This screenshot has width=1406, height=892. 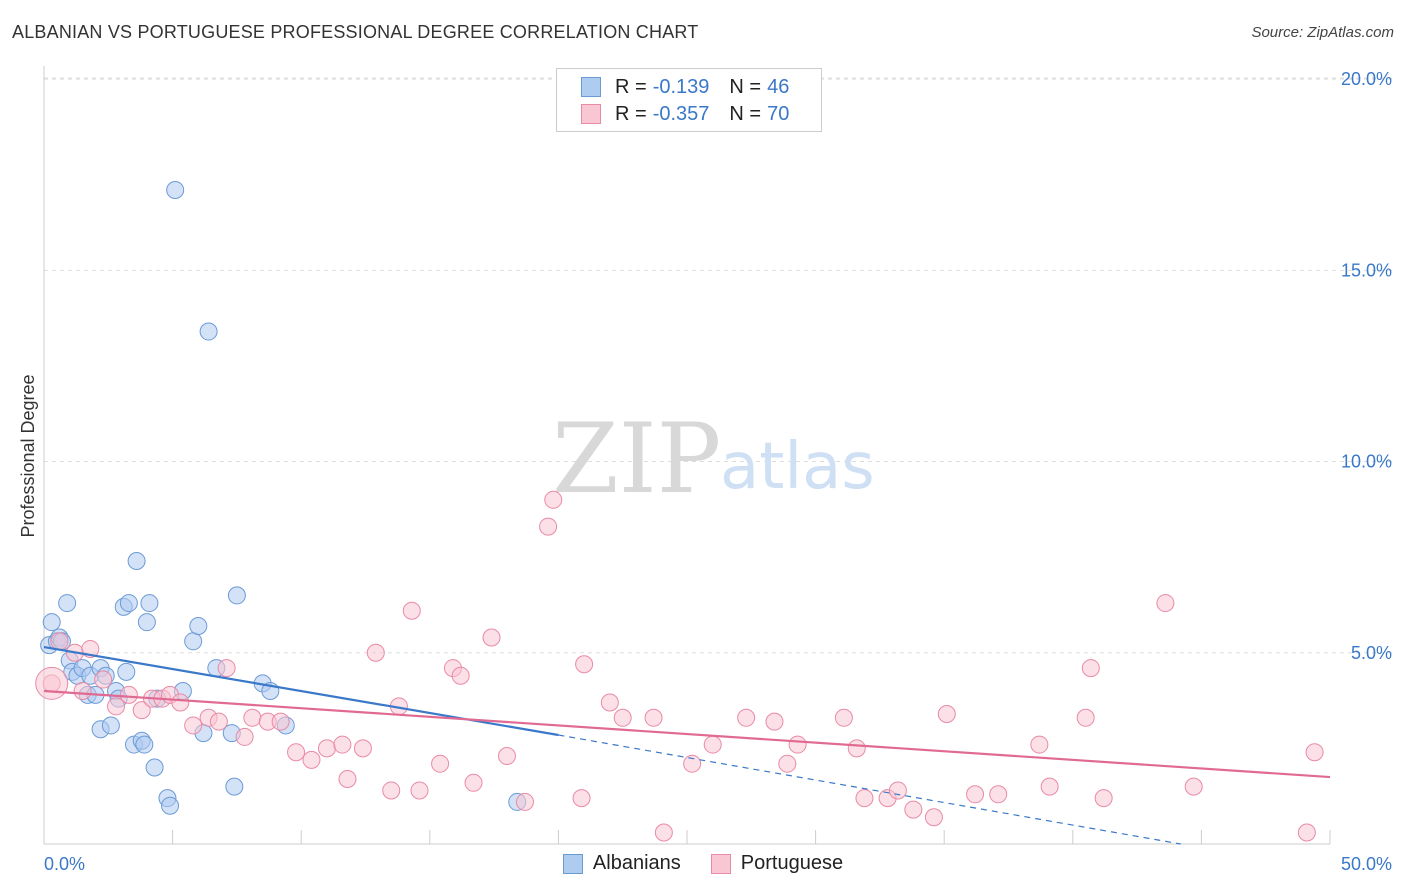 I want to click on series-swatch-portuguese, so click(x=720, y=863).